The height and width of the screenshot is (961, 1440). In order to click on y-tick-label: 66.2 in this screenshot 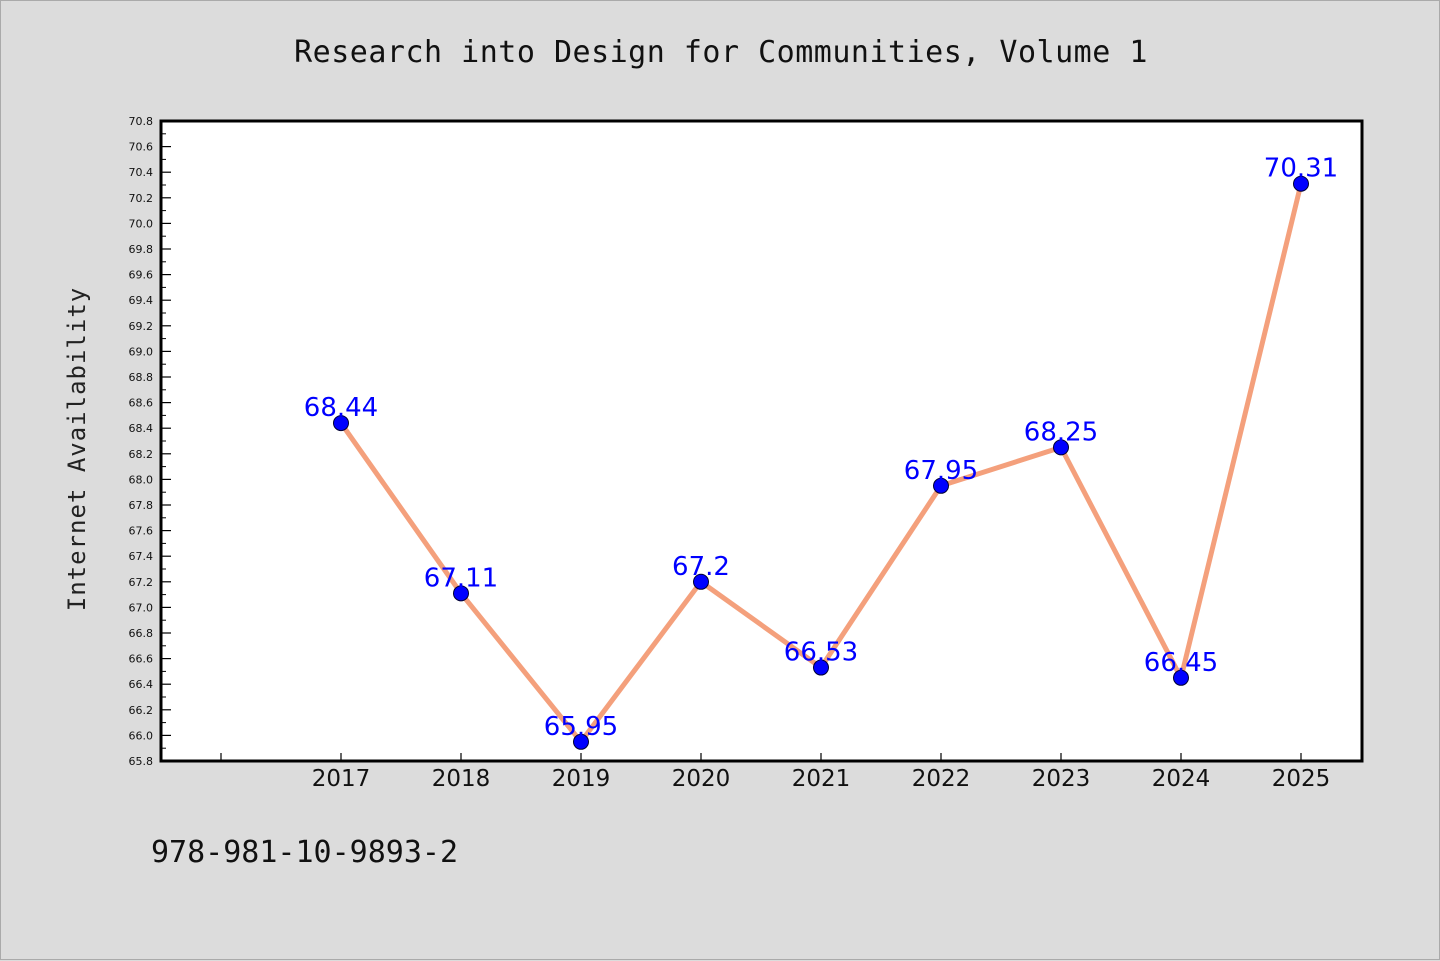, I will do `click(141, 710)`.